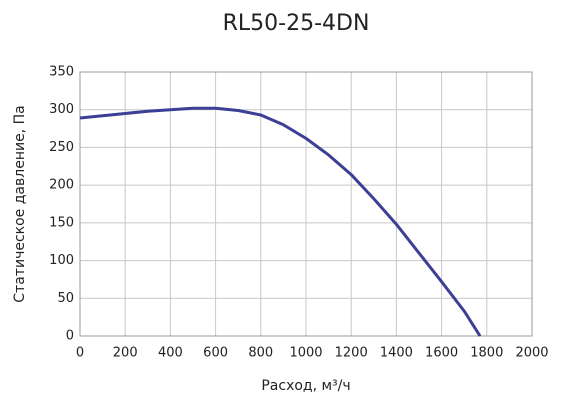 The image size is (562, 407). I want to click on x-tick-label: 400, so click(170, 353).